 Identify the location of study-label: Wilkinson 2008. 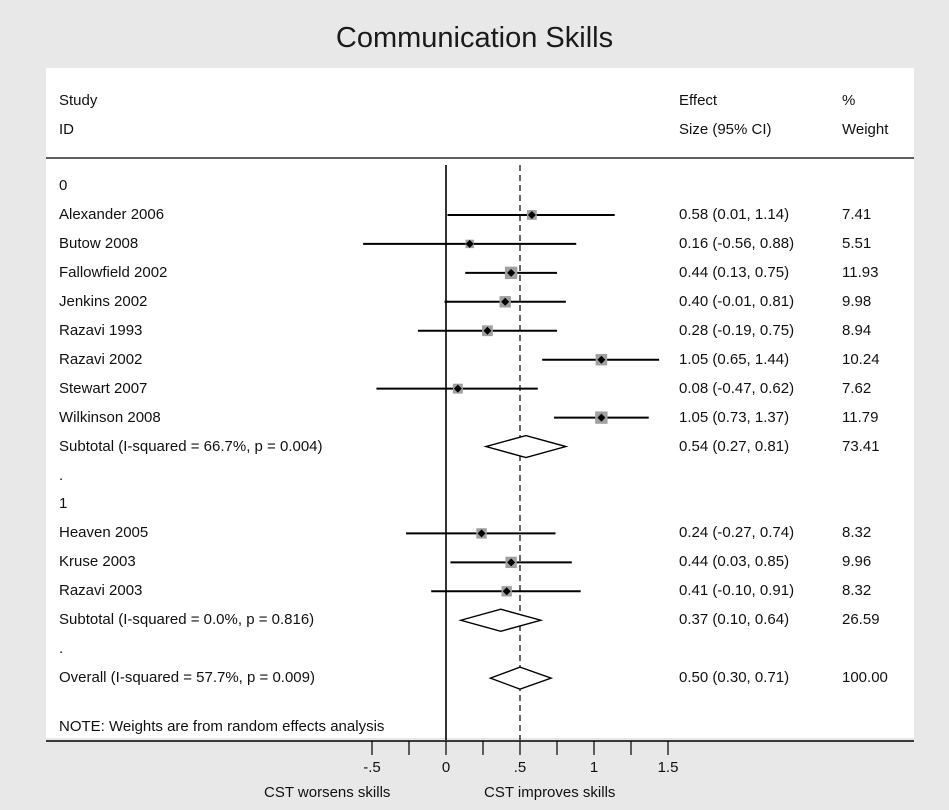
(110, 417).